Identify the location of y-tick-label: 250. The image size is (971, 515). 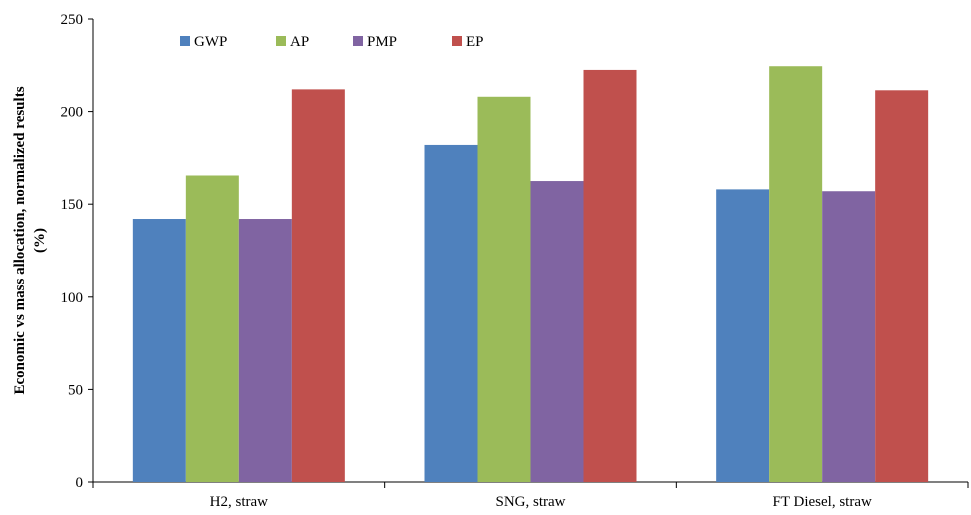
(72, 20).